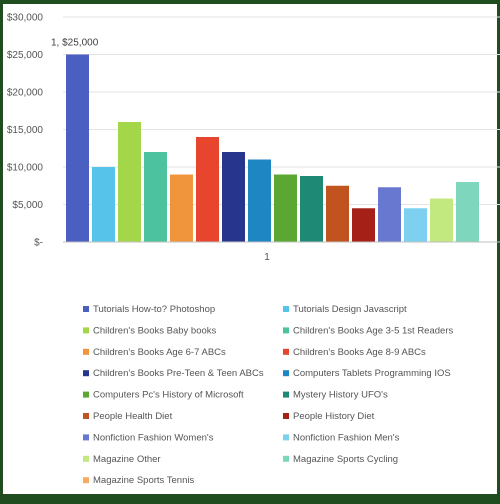  I want to click on legend-label: Computers Pc's History of Microsoft, so click(168, 395).